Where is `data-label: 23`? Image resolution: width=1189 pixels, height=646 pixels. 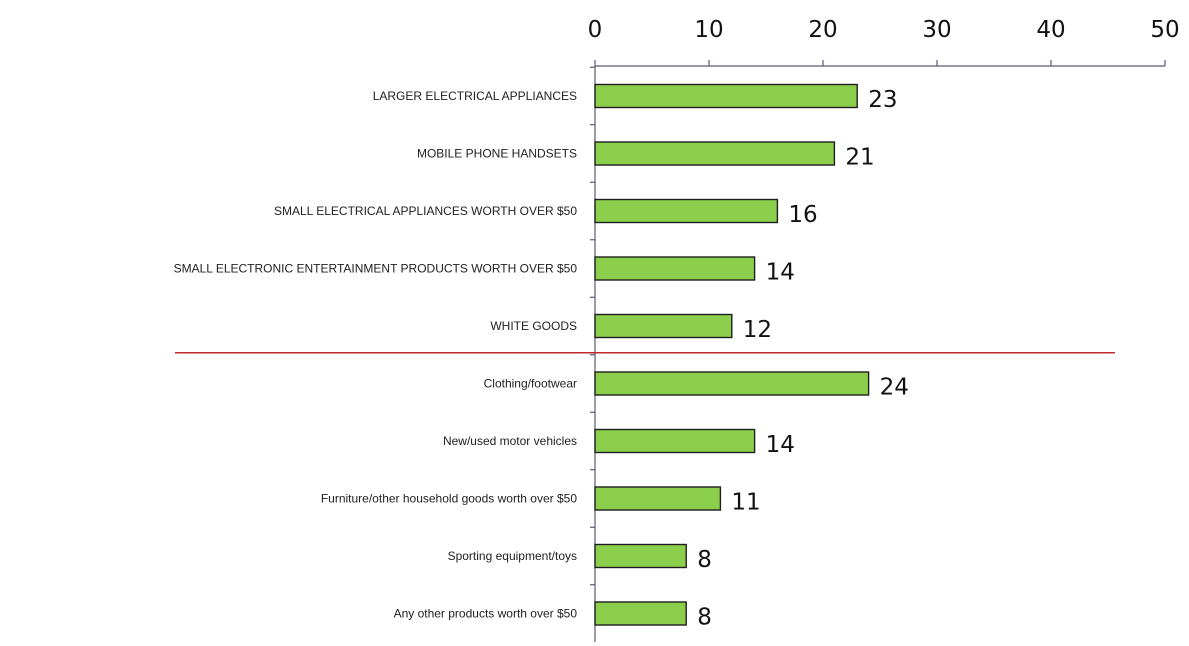
data-label: 23 is located at coordinates (882, 100).